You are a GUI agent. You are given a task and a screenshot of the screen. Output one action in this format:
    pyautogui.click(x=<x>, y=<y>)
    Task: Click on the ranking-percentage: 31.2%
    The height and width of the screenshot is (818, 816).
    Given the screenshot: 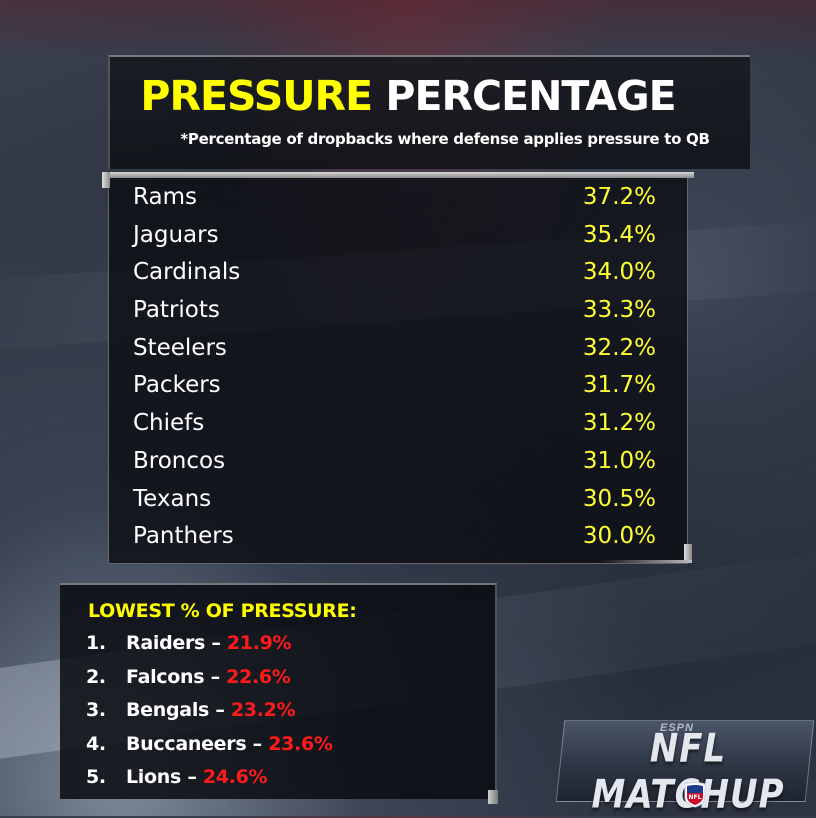 What is the action you would take?
    pyautogui.click(x=619, y=423)
    